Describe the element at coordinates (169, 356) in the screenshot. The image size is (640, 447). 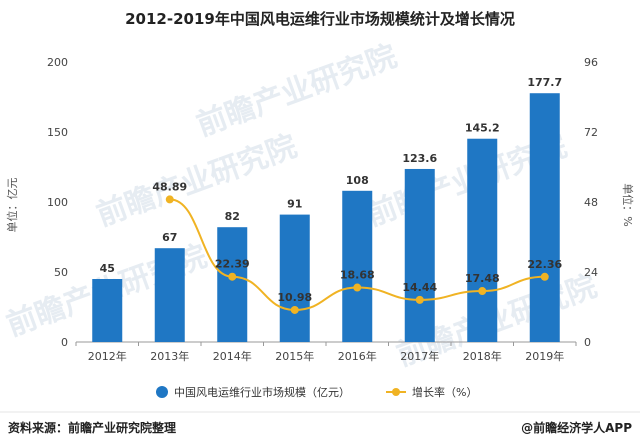
I see `x-tick-label: 2013年` at that location.